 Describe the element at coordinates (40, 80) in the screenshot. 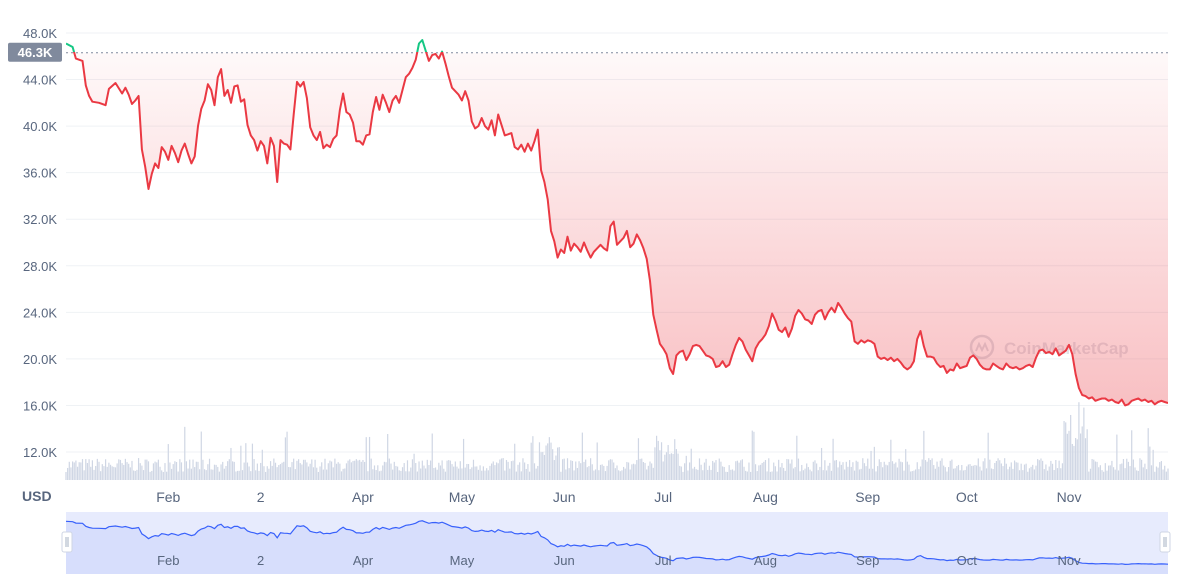

I see `y-tick-label: 44.0K` at that location.